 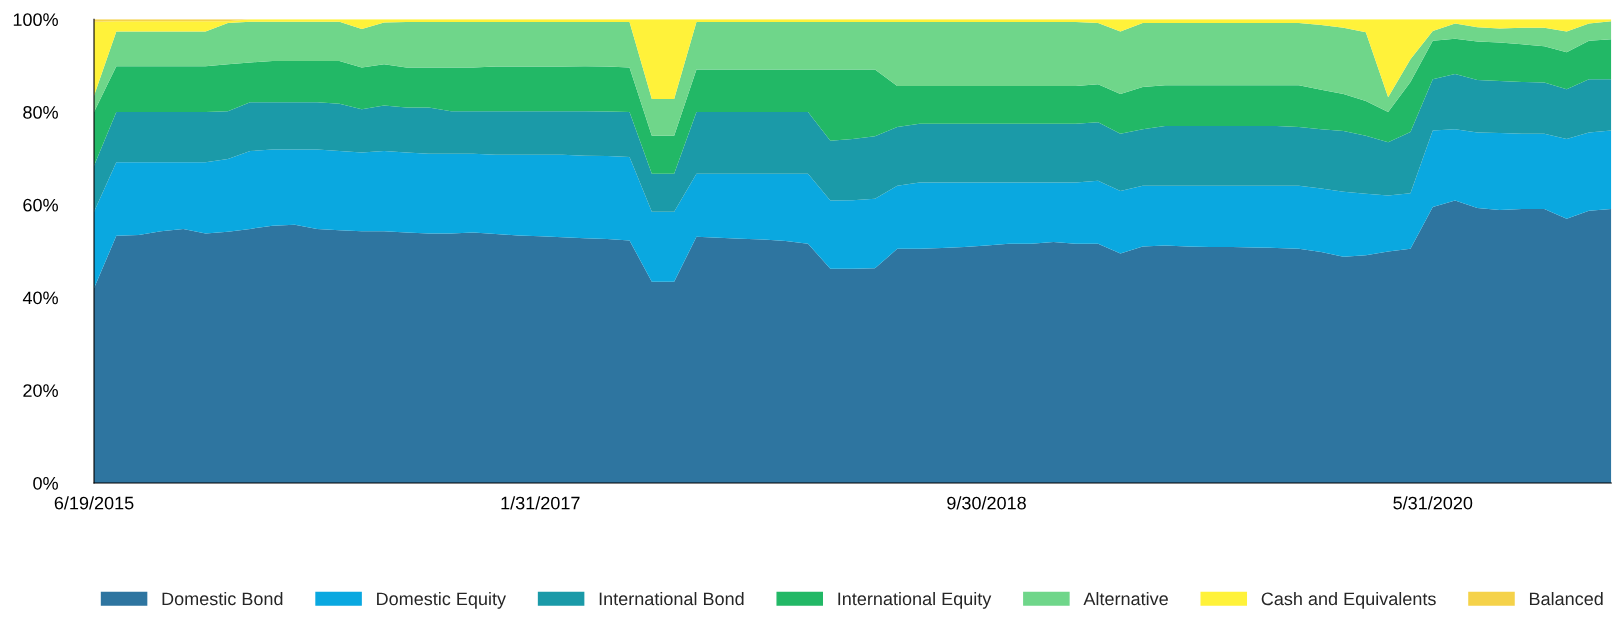 I want to click on legend-label: Domestic Bond, so click(x=222, y=598).